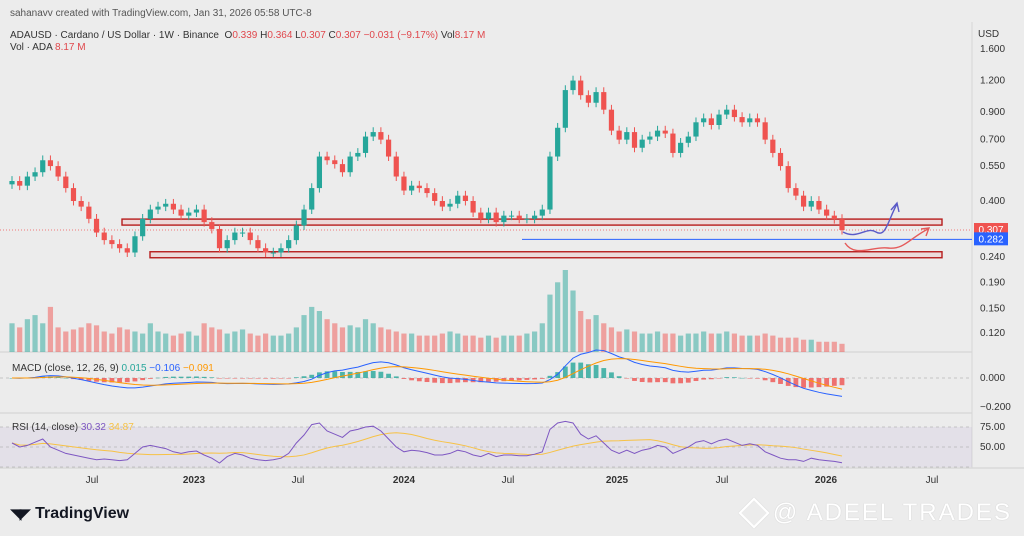 This screenshot has height=536, width=1024. I want to click on ohlc-close-label: C, so click(332, 35).